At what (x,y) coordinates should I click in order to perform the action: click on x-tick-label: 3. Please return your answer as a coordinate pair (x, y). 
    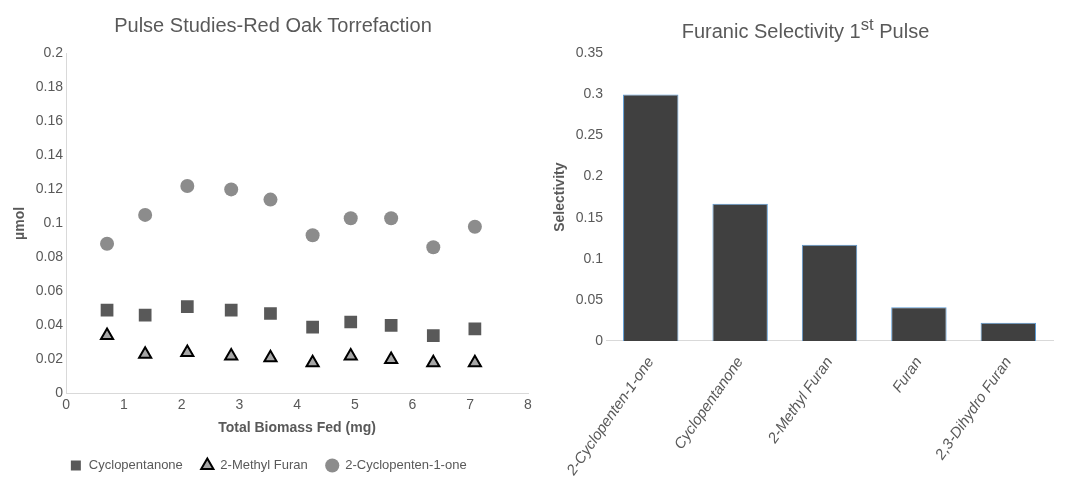
    Looking at the image, I should click on (239, 403).